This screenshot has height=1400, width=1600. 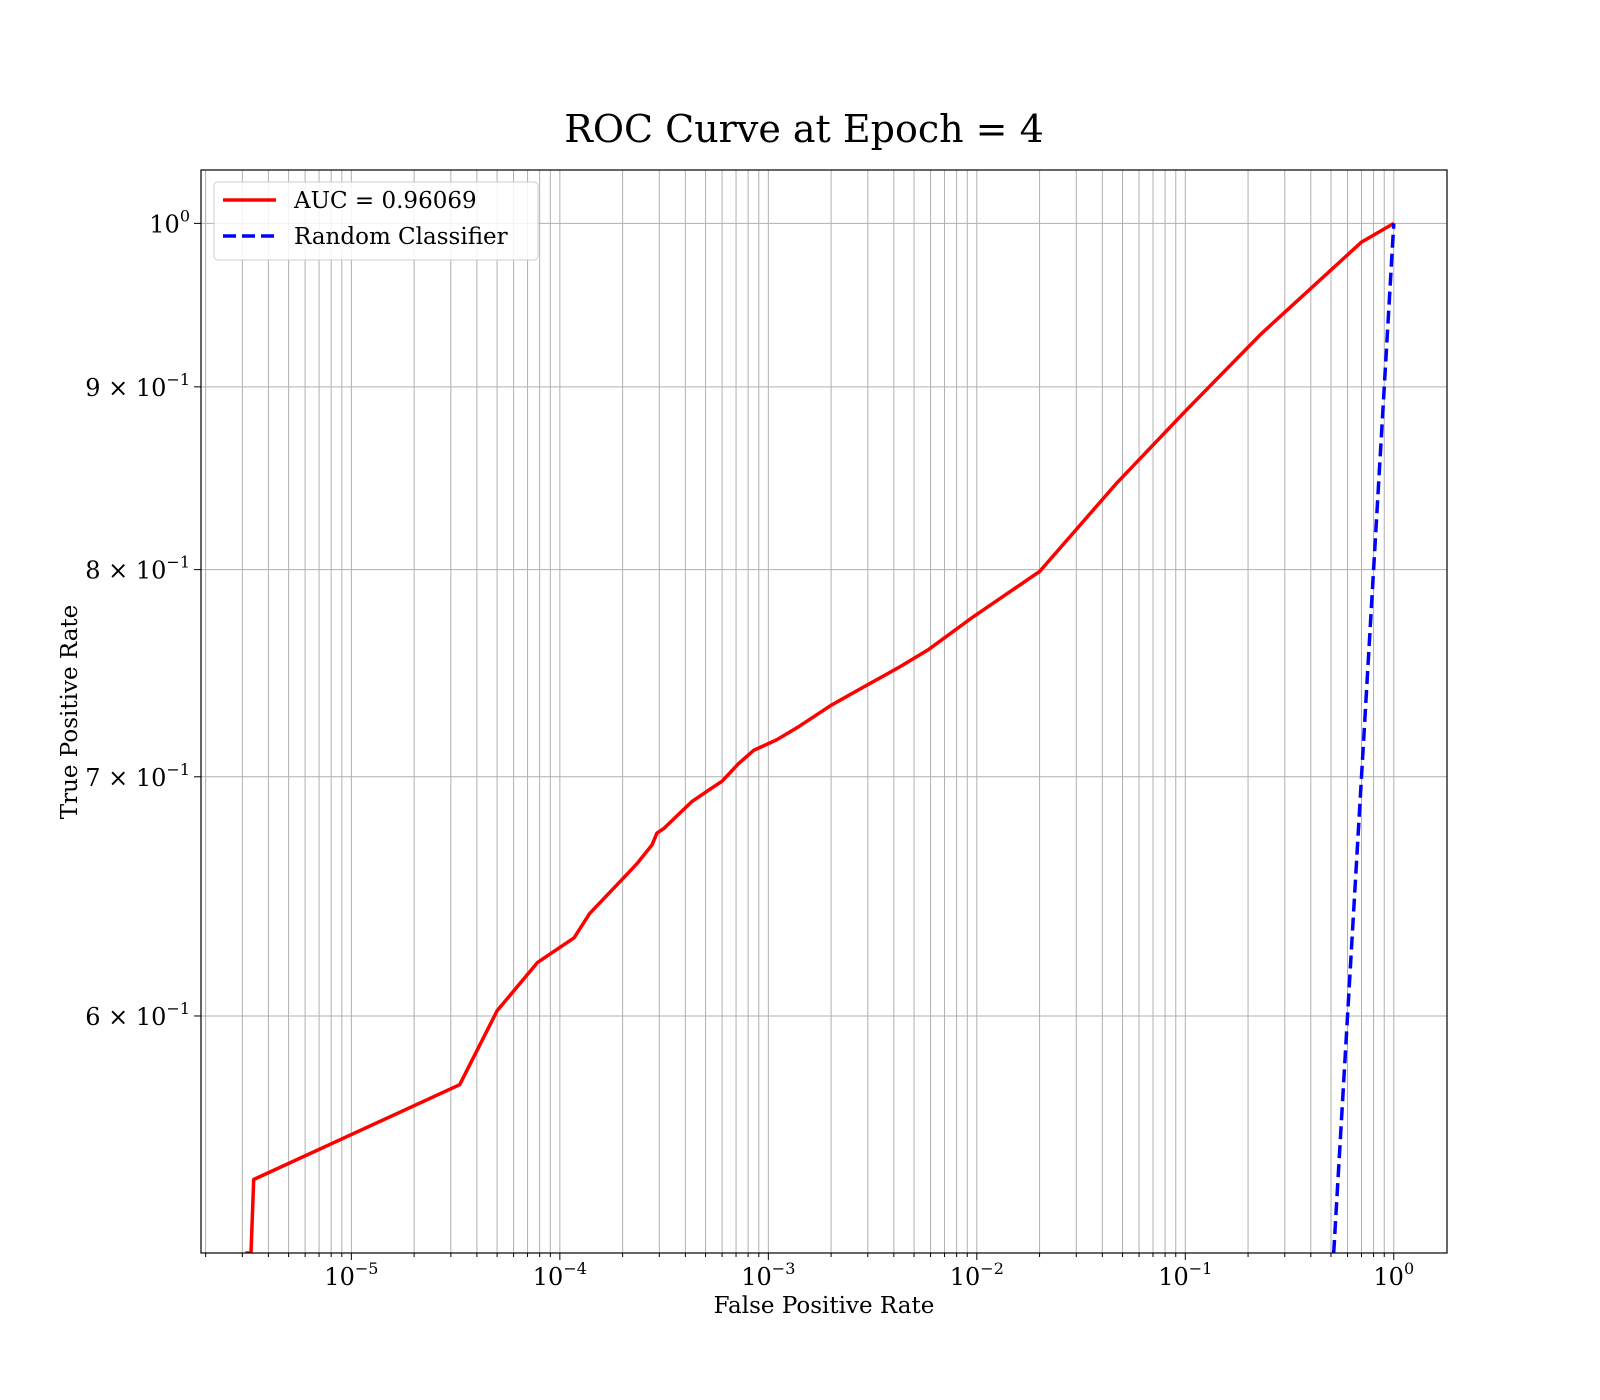 What do you see at coordinates (804, 129) in the screenshot?
I see `chart-title: ROC Curve at Epoch = 4` at bounding box center [804, 129].